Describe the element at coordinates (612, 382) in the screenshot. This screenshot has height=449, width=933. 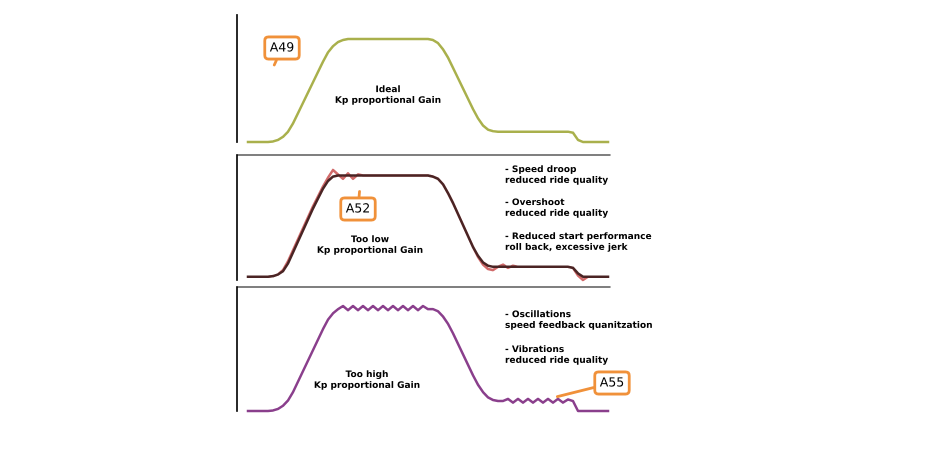
I see `annotation: A55` at that location.